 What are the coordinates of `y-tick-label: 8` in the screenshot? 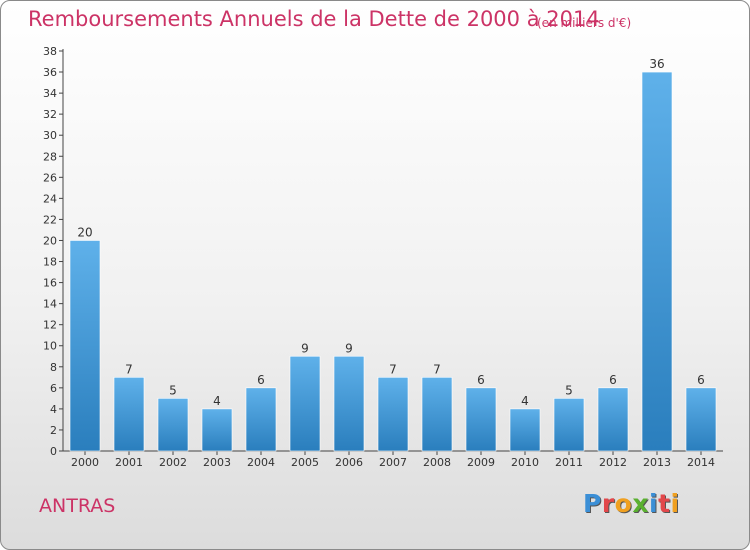 It's located at (53, 367).